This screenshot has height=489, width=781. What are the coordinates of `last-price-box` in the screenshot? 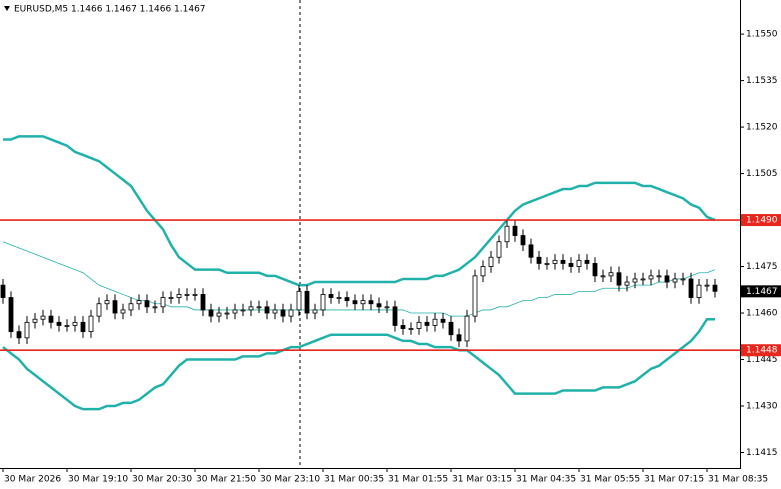 It's located at (761, 291).